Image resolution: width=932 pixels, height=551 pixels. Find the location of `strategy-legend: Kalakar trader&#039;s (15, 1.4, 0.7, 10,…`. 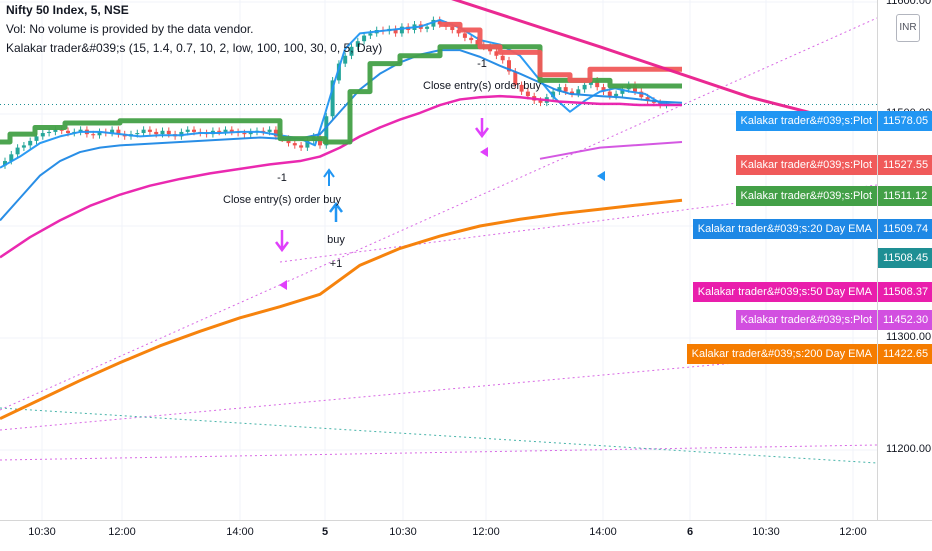

strategy-legend: Kalakar trader&#039;s (15, 1.4, 0.7, 10,… is located at coordinates (194, 48).